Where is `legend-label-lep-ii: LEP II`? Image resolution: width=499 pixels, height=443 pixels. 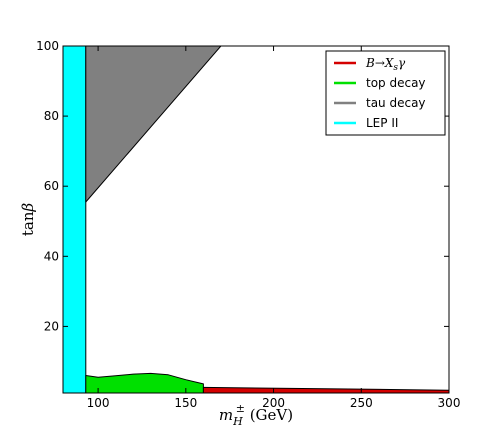 legend-label-lep-ii: LEP II is located at coordinates (382, 123).